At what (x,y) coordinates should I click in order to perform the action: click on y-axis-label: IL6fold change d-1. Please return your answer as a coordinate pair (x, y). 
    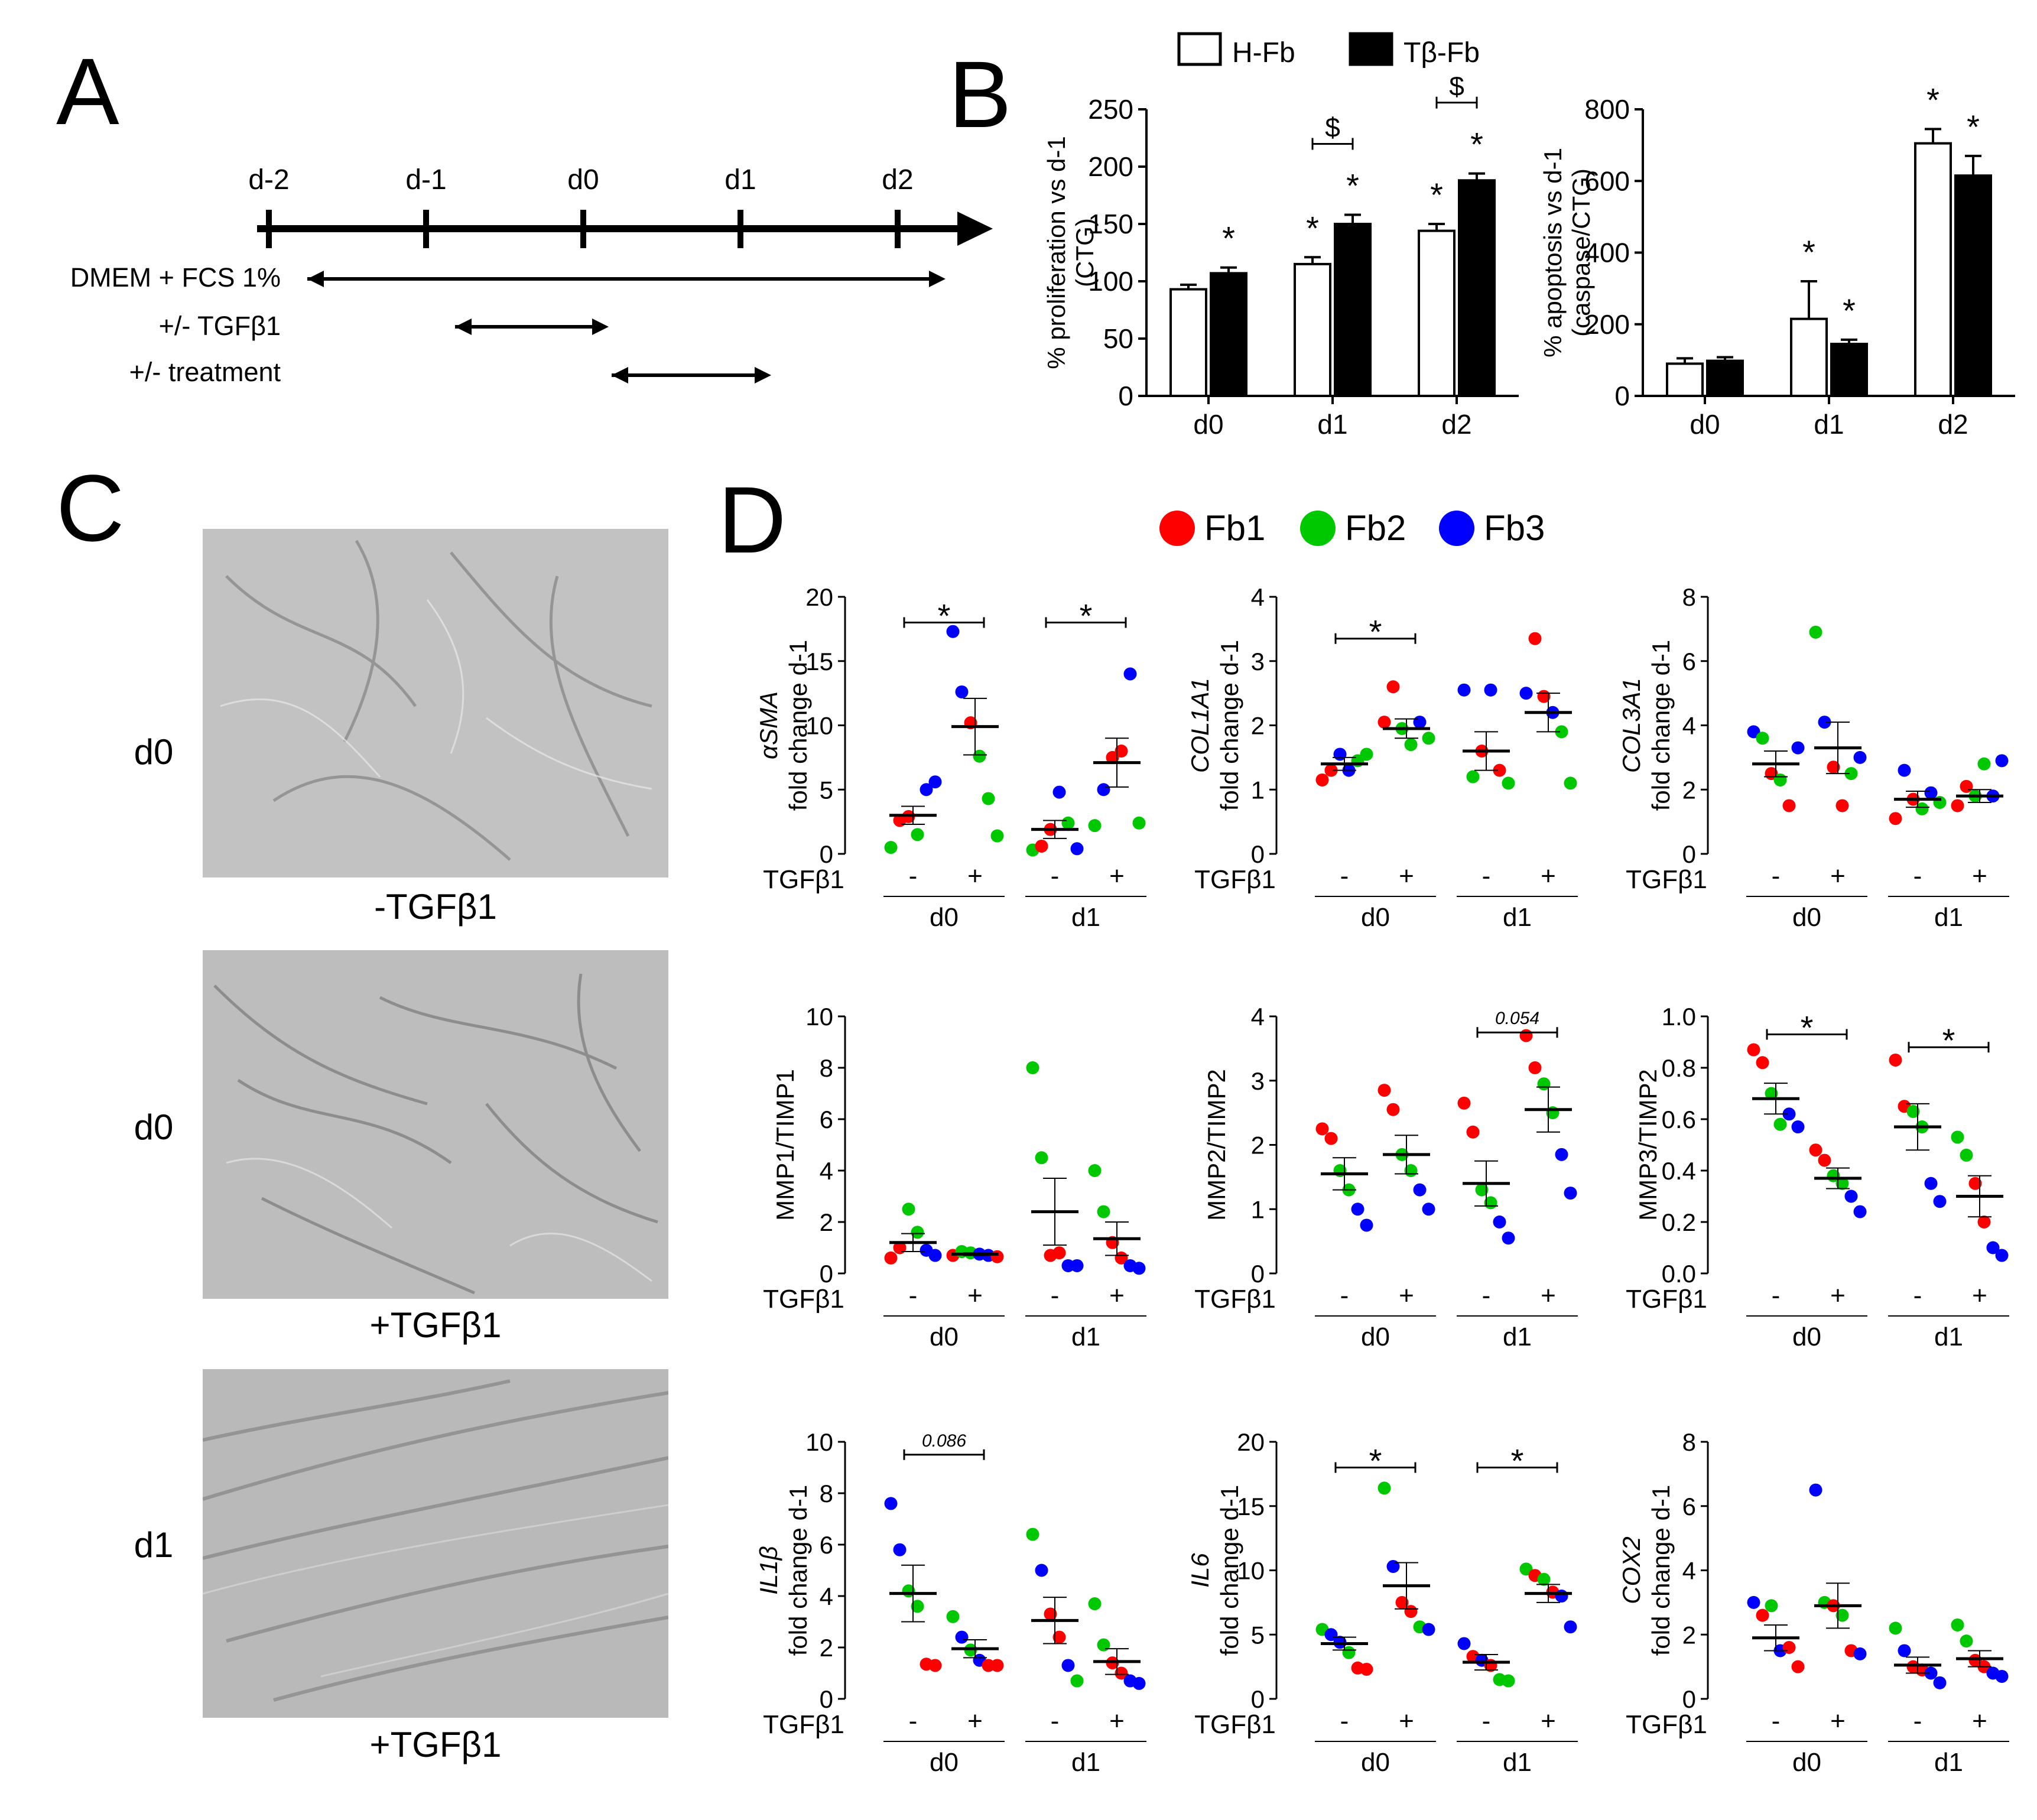
    Looking at the image, I should click on (1214, 1571).